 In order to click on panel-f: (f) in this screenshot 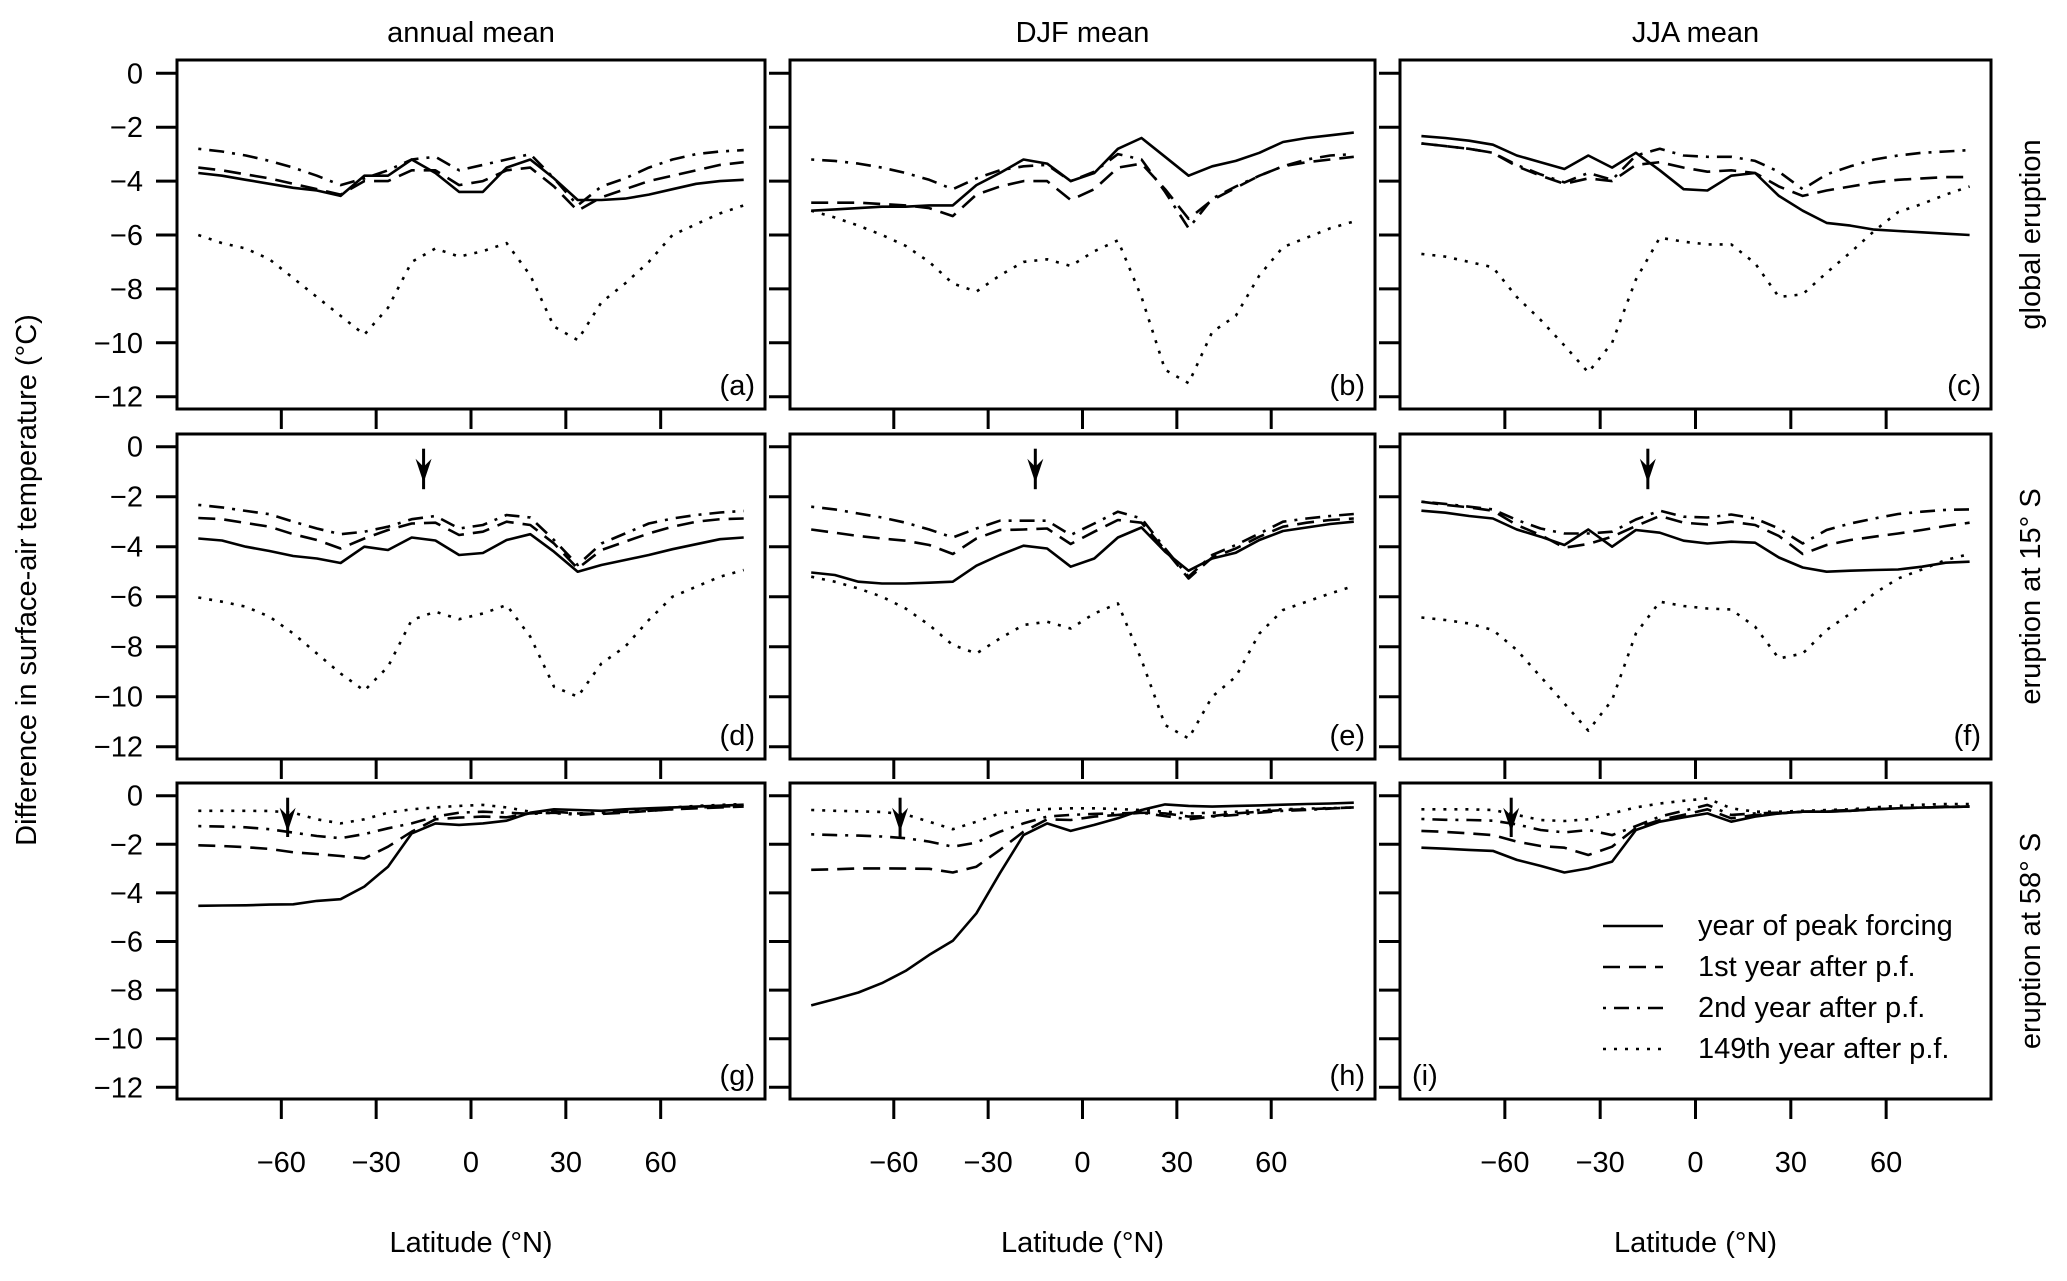, I will do `click(1686, 605)`.